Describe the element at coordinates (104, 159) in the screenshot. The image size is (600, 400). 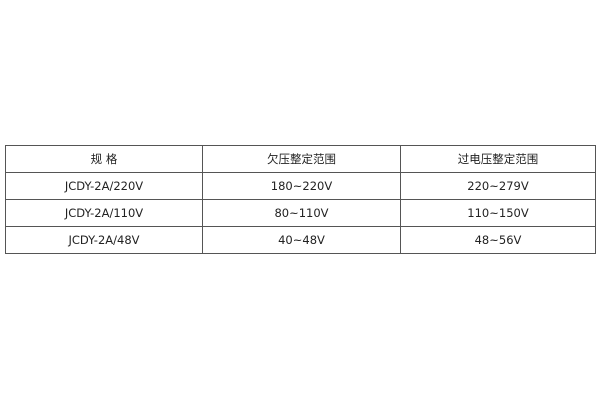
I see `header-spec: 规 格` at that location.